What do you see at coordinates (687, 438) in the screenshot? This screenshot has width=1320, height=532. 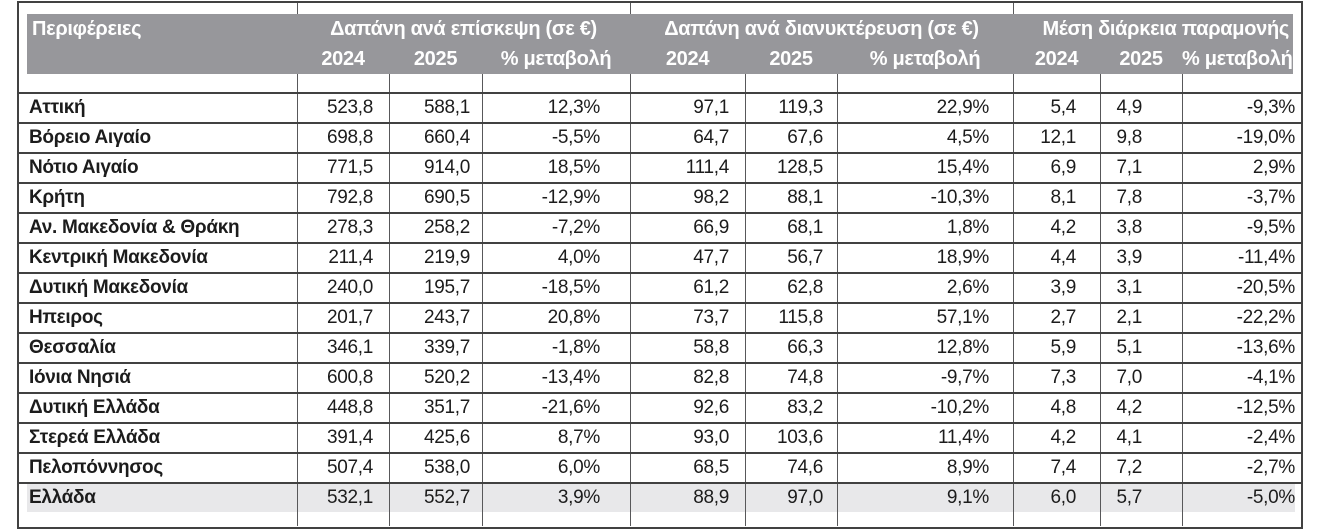 I see `value-cell: 93,0` at bounding box center [687, 438].